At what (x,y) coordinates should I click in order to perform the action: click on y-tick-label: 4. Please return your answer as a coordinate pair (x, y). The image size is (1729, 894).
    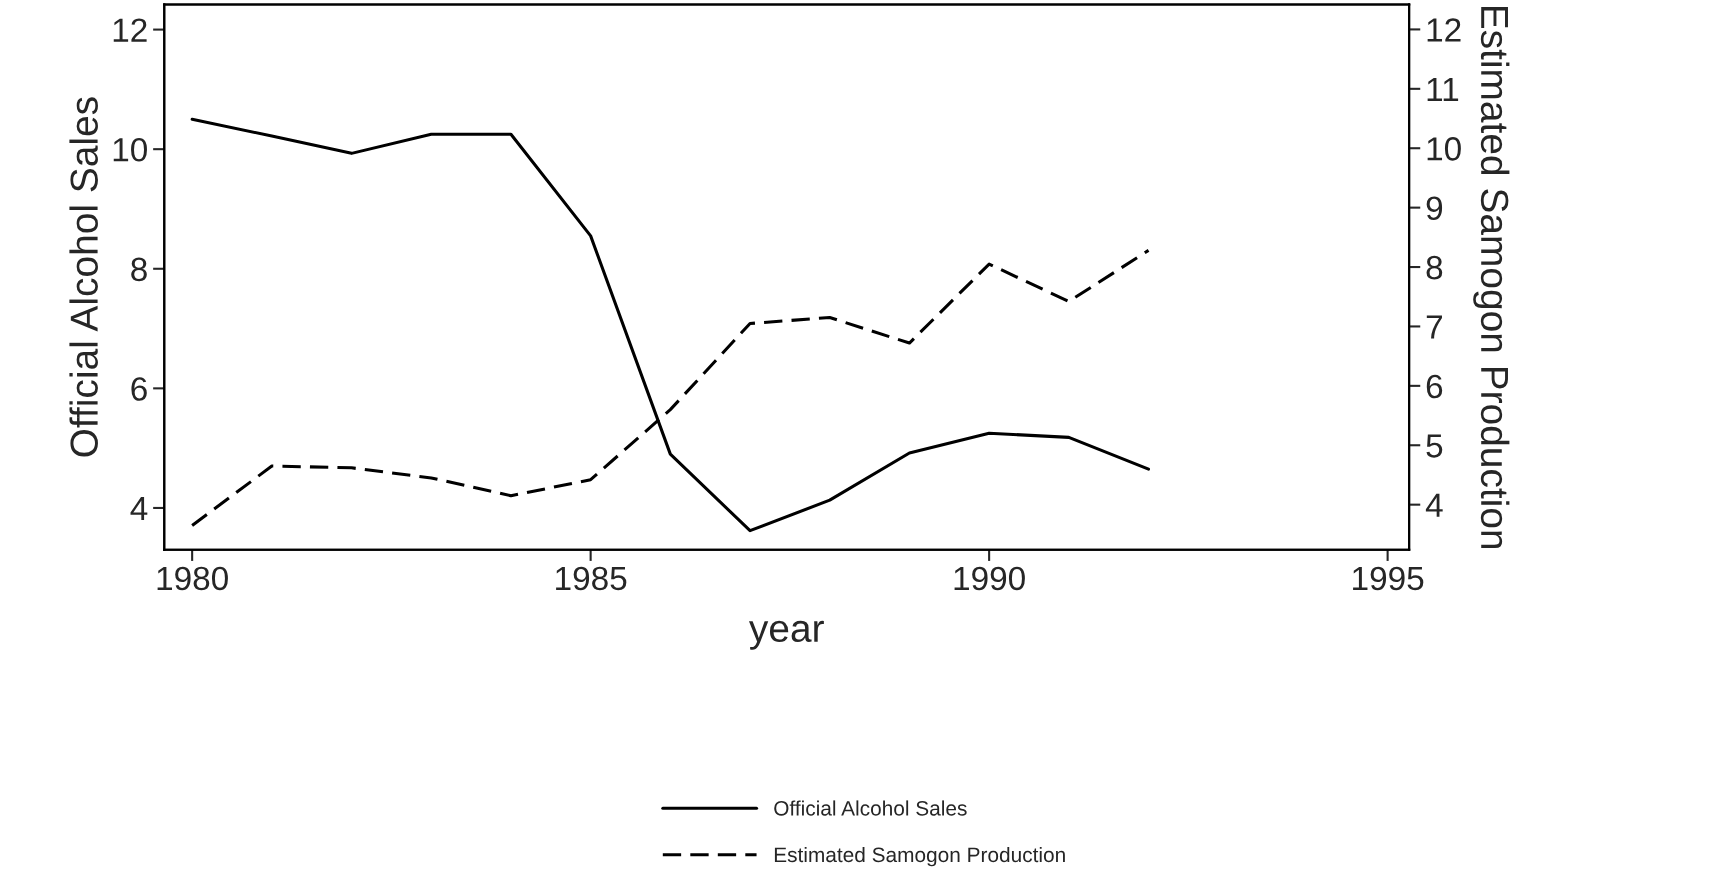
    Looking at the image, I should click on (139, 509).